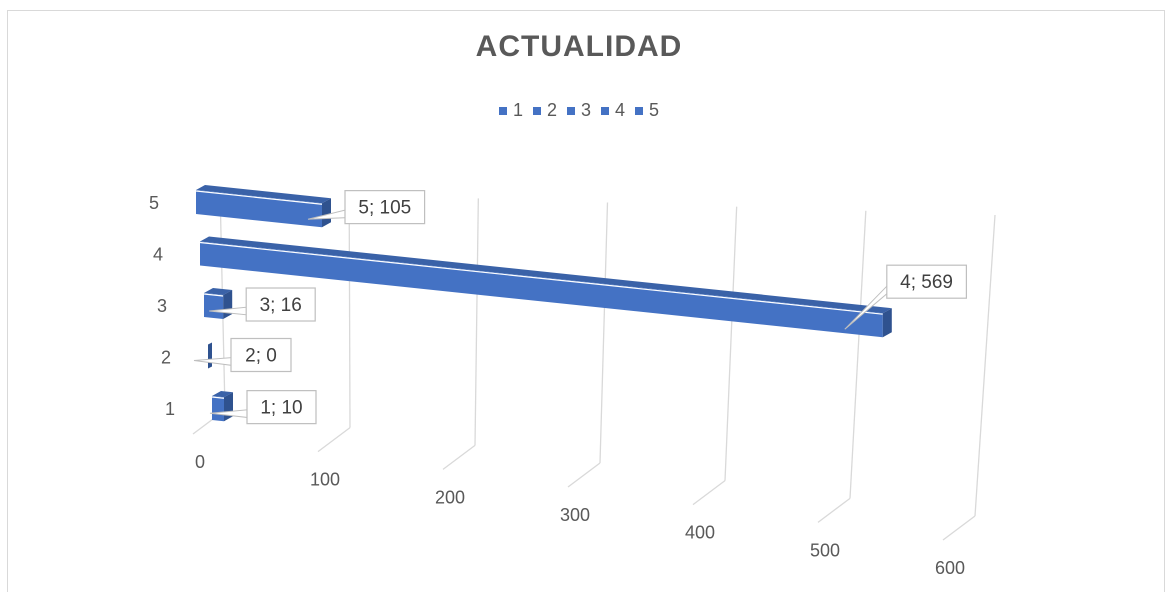  What do you see at coordinates (620, 110) in the screenshot?
I see `legend-label: 4` at bounding box center [620, 110].